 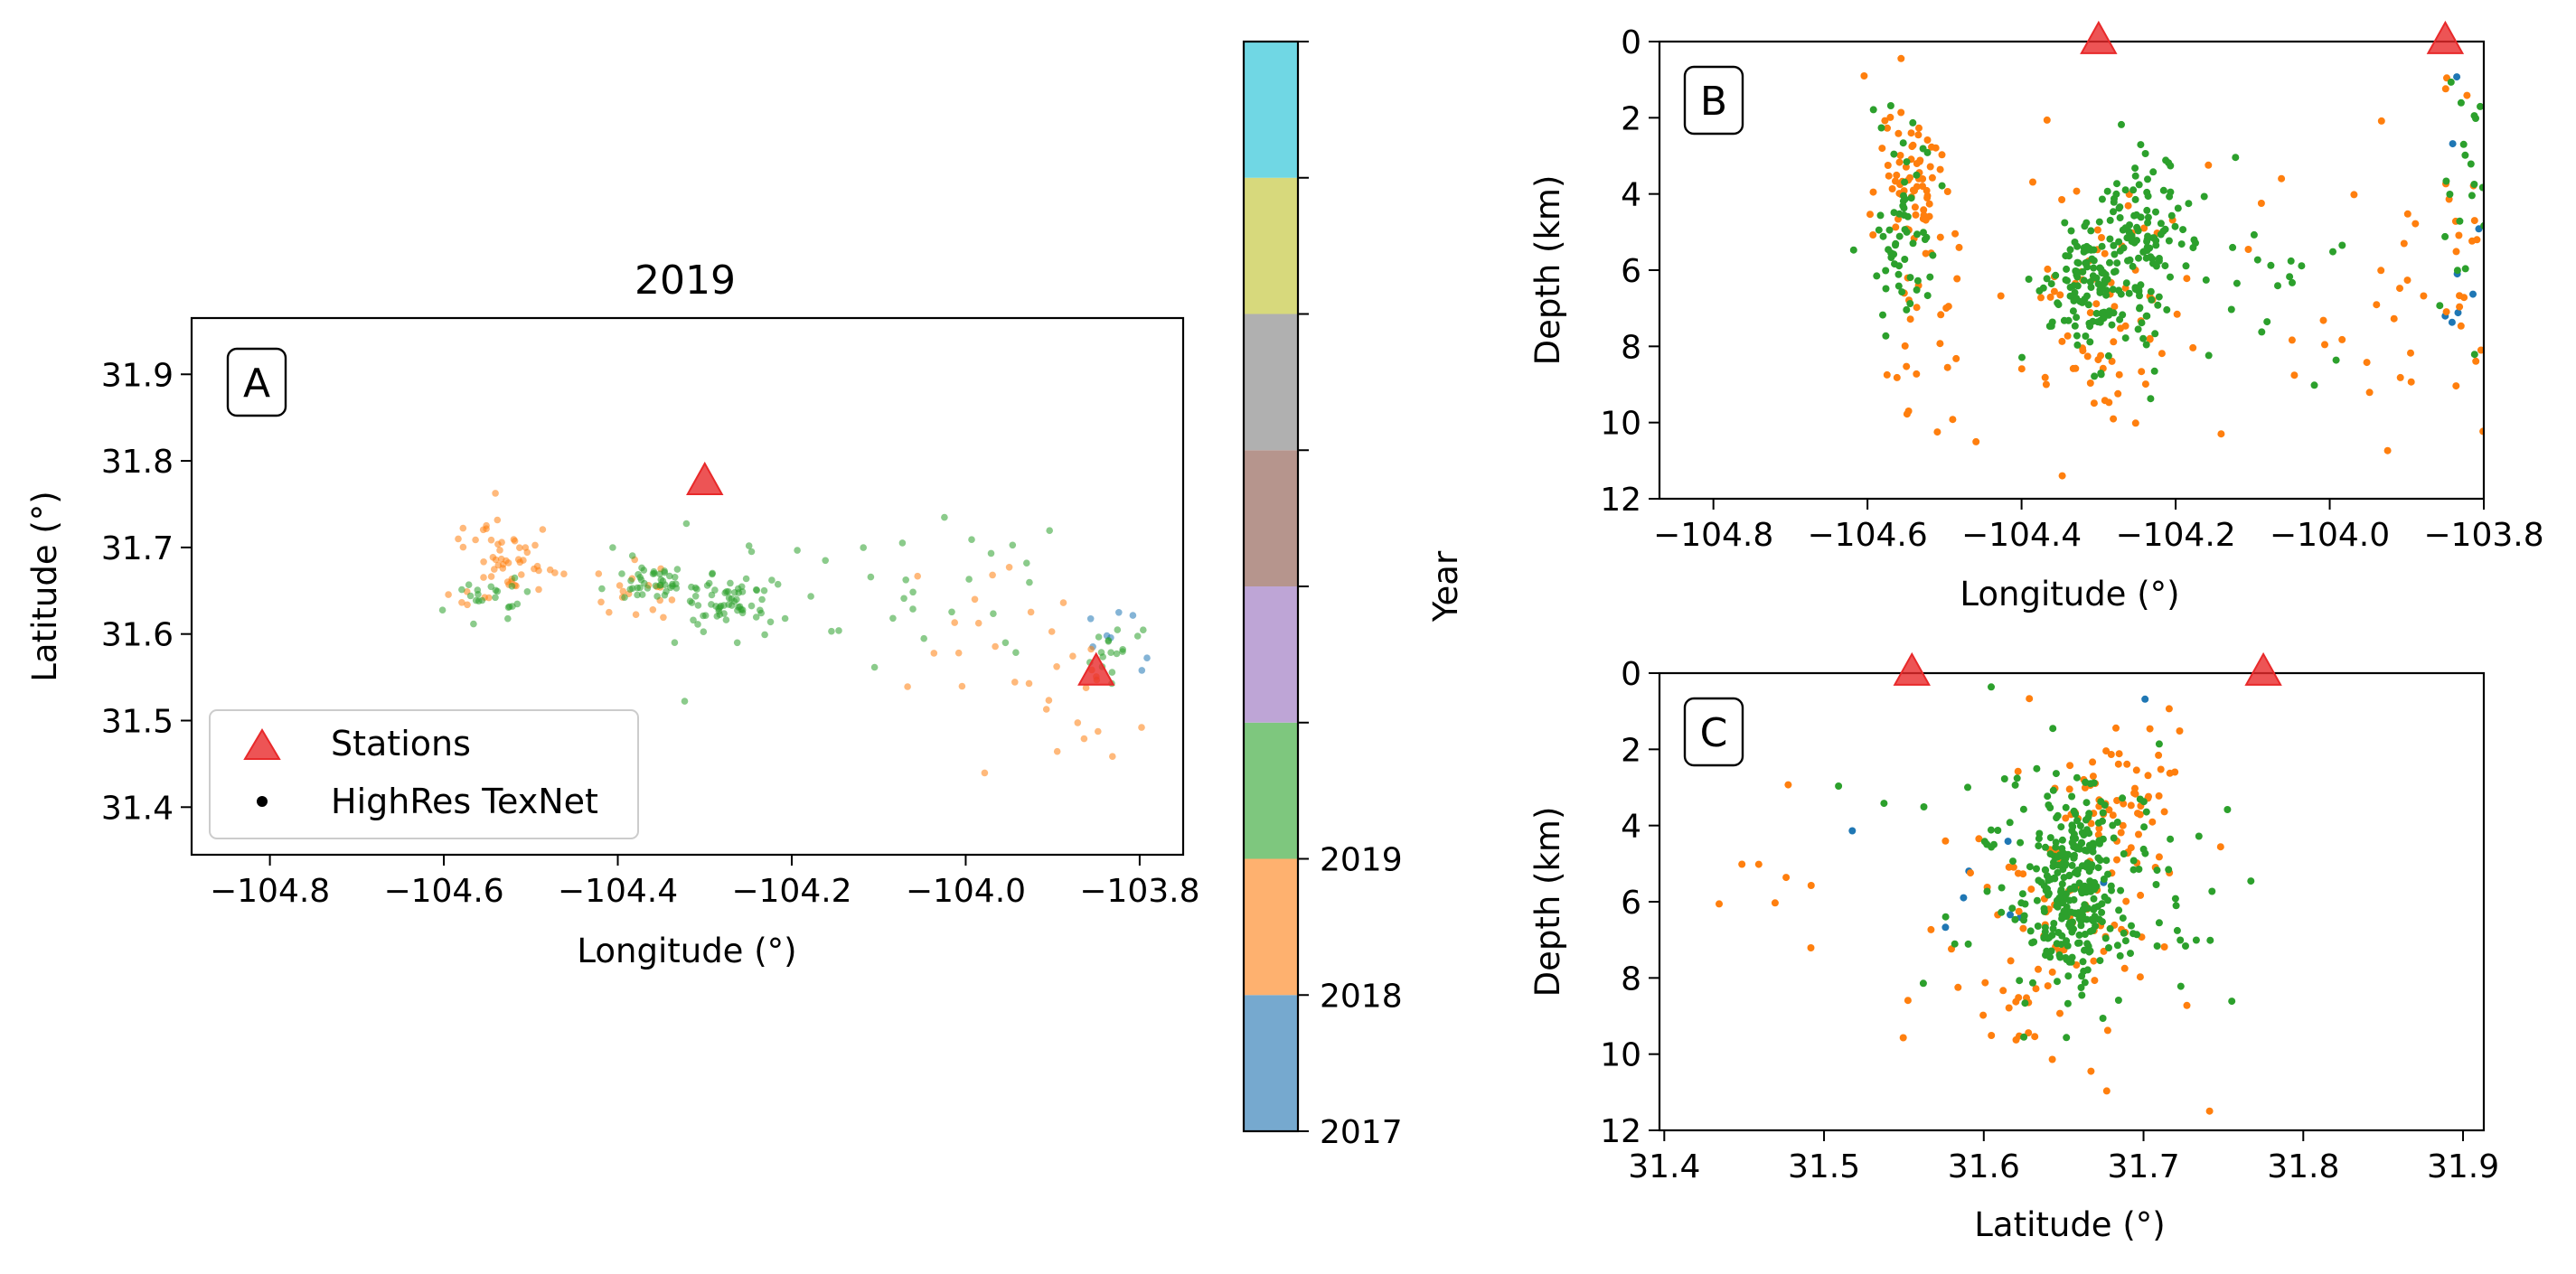 I want to click on event-point-2017, so click(x=1133, y=615).